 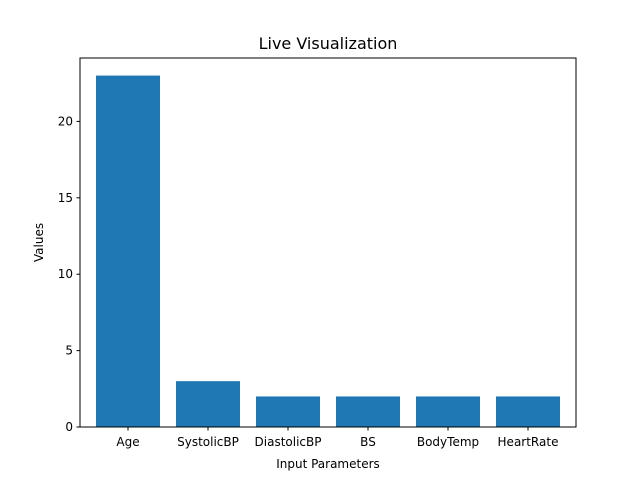 What do you see at coordinates (39, 242) in the screenshot?
I see `y-axis-label: Values` at bounding box center [39, 242].